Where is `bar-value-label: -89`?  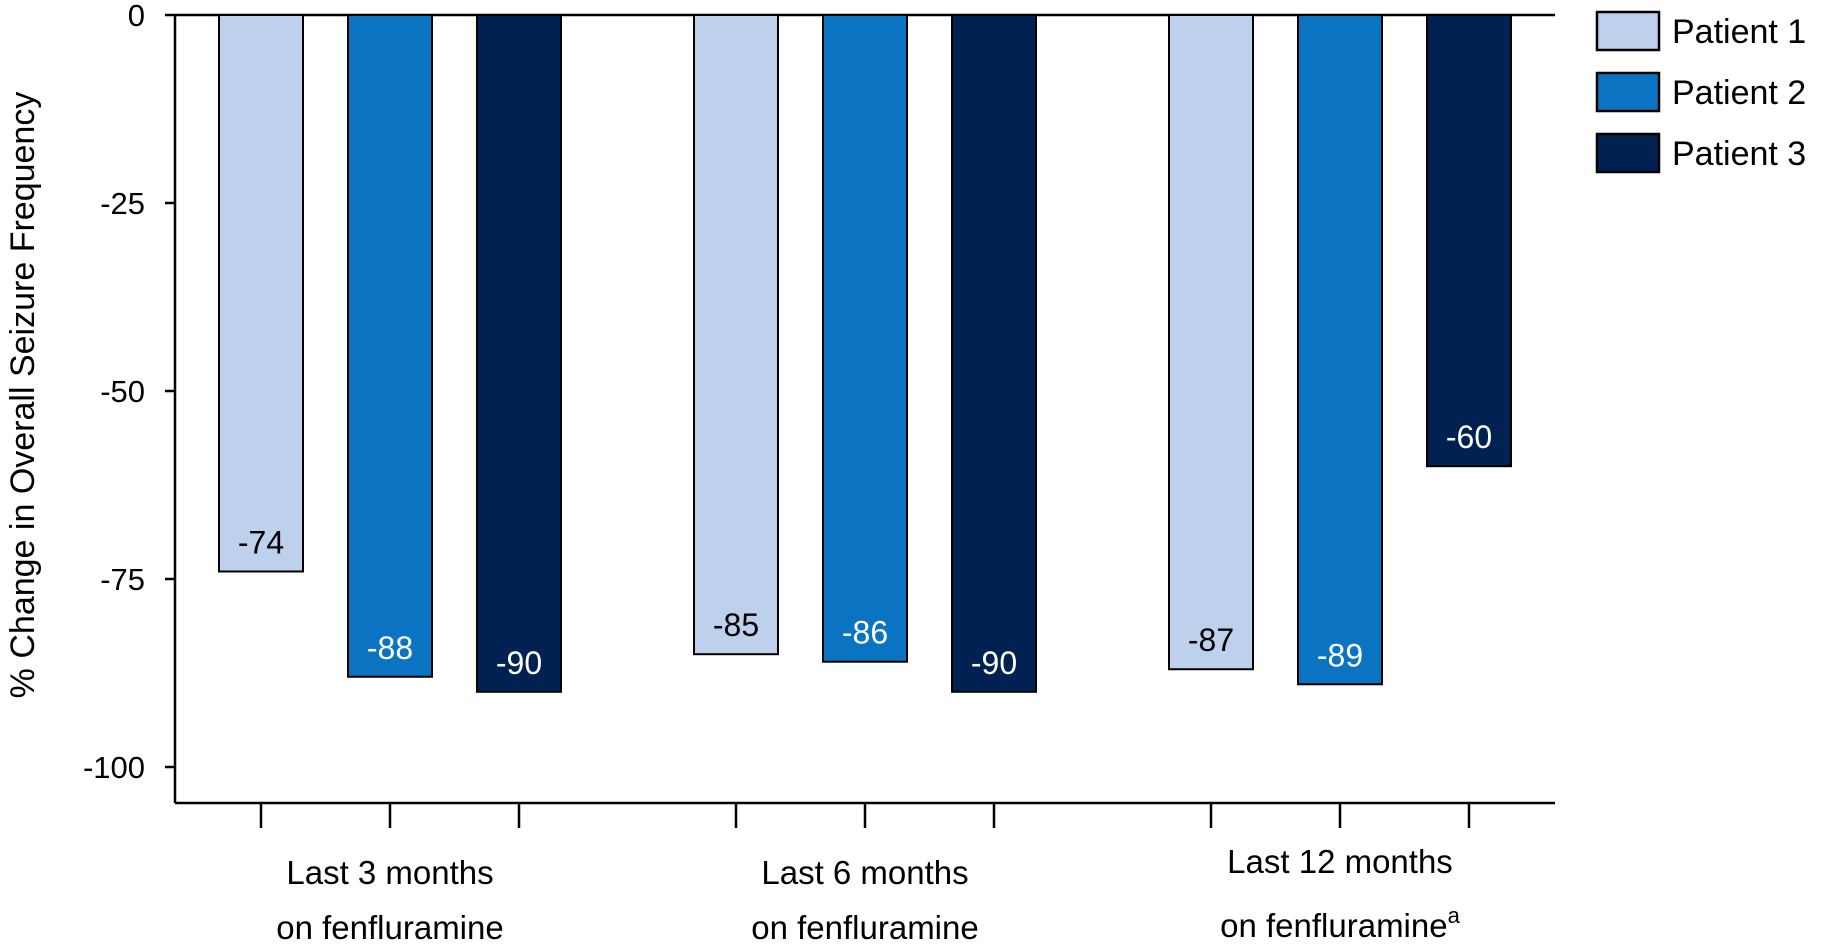 bar-value-label: -89 is located at coordinates (1340, 655).